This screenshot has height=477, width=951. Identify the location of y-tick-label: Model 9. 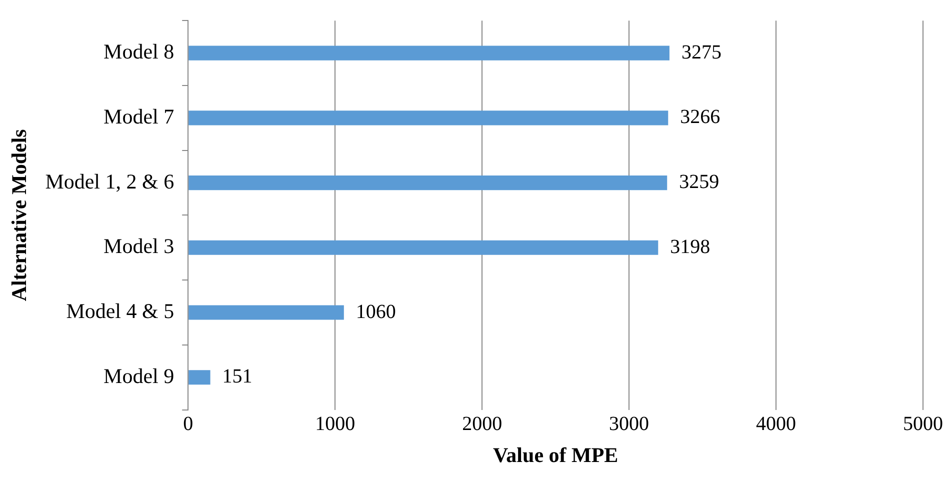
(139, 376).